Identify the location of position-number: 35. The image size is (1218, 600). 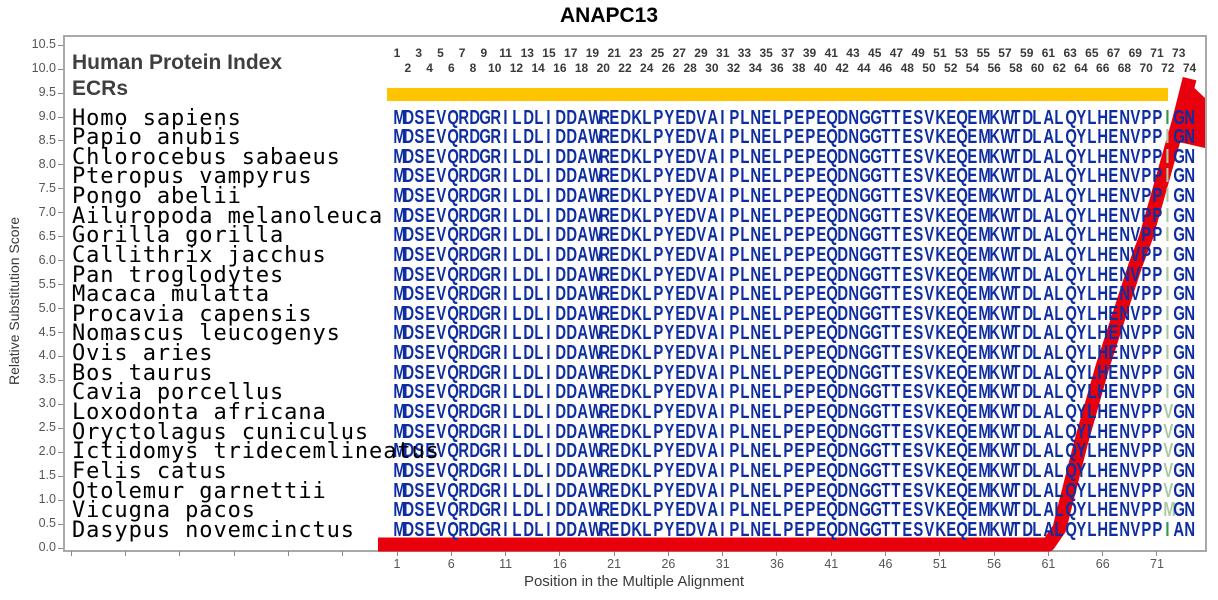
(766, 53).